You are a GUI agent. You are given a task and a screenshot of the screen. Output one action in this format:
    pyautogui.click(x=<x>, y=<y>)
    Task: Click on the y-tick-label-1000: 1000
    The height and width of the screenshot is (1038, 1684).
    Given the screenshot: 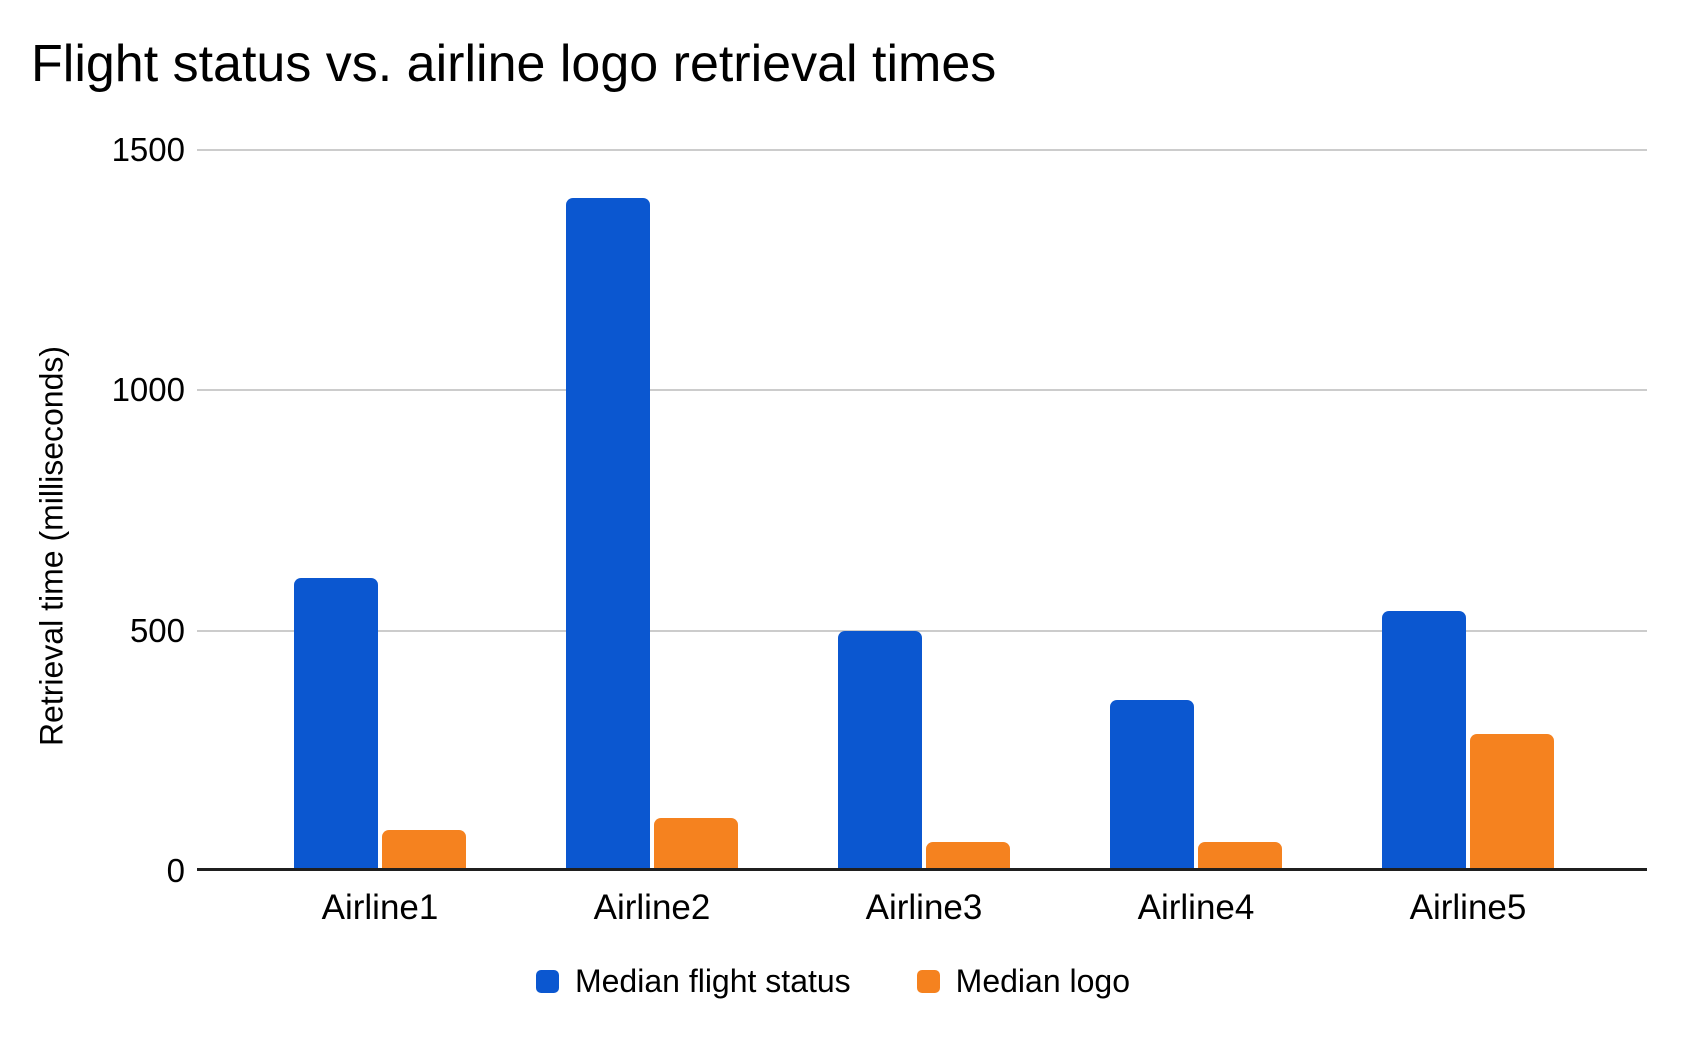 What is the action you would take?
    pyautogui.click(x=148, y=390)
    